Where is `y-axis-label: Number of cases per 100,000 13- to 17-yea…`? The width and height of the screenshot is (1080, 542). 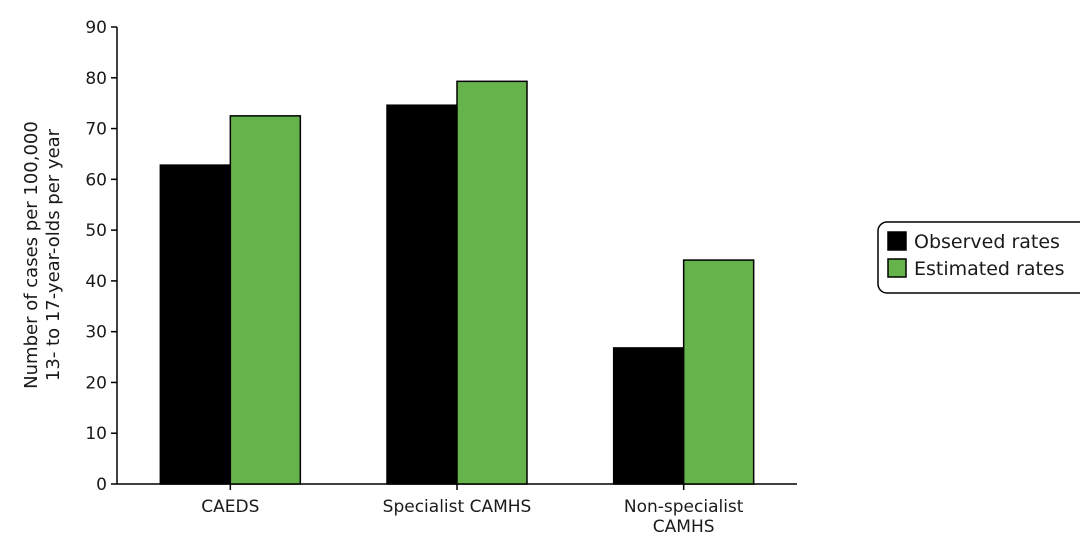 y-axis-label: Number of cases per 100,000 13- to 17-yea… is located at coordinates (42, 255).